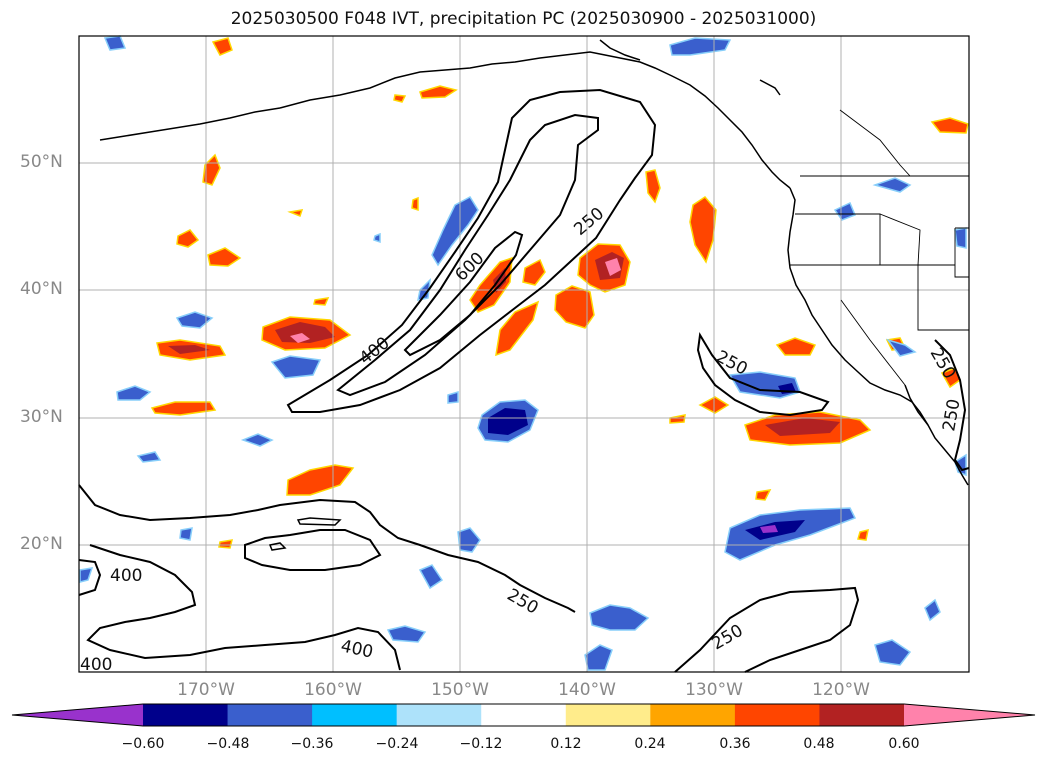  Describe the element at coordinates (481, 744) in the screenshot. I see `colorbar-tick: −0.12` at that location.